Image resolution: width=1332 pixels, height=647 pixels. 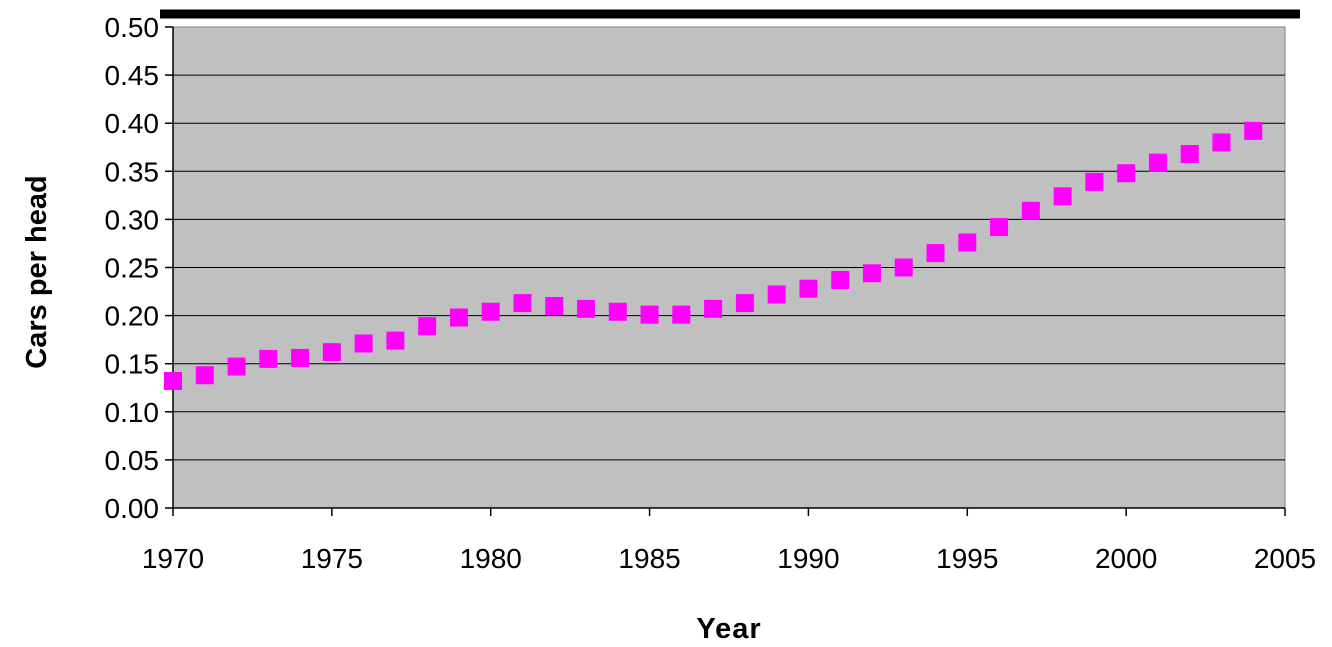 What do you see at coordinates (491, 558) in the screenshot?
I see `x-tick-label: 1980` at bounding box center [491, 558].